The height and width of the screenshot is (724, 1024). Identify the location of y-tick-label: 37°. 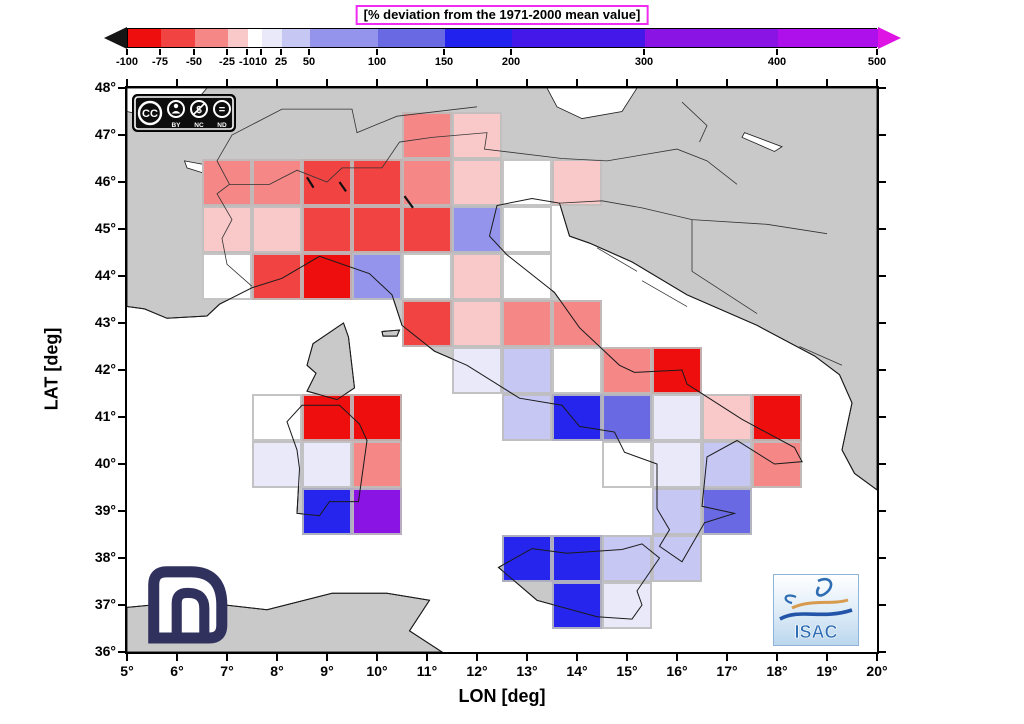
(105, 604).